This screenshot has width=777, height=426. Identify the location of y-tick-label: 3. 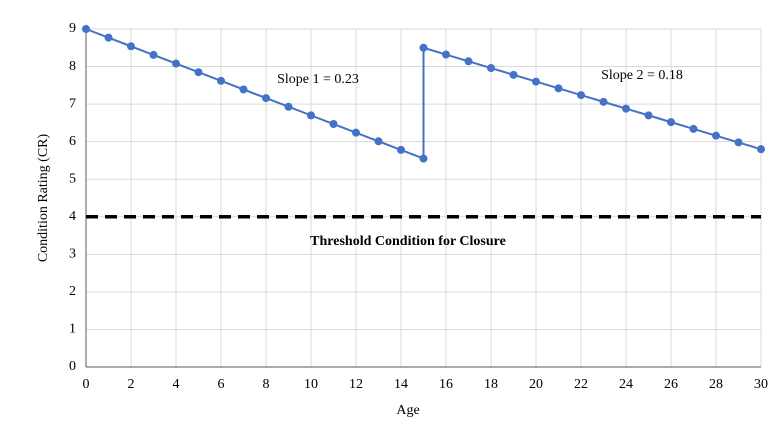
(72, 254).